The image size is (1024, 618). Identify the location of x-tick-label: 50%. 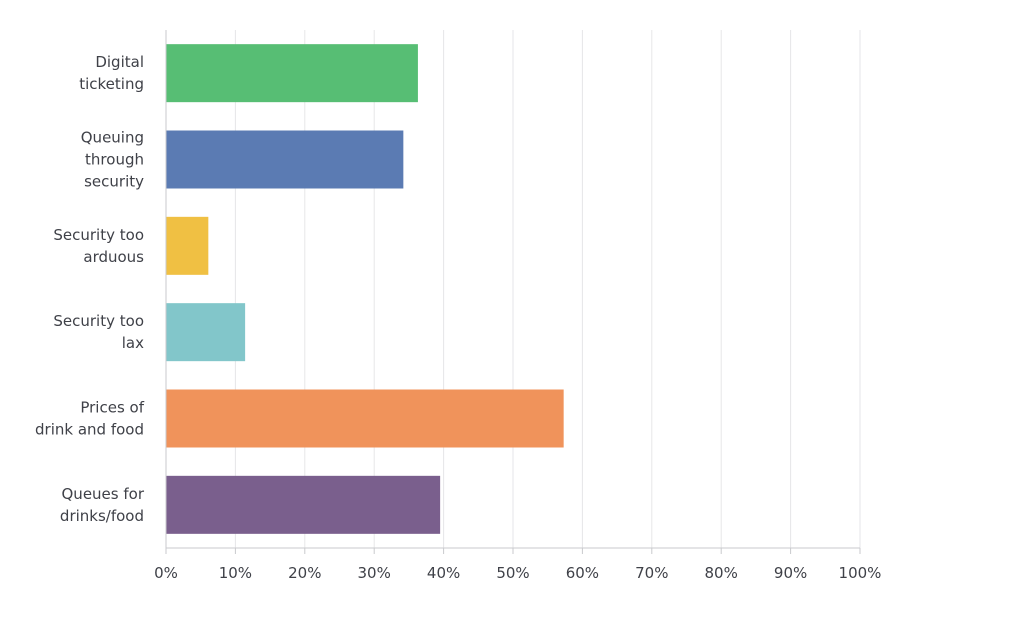
(512, 573).